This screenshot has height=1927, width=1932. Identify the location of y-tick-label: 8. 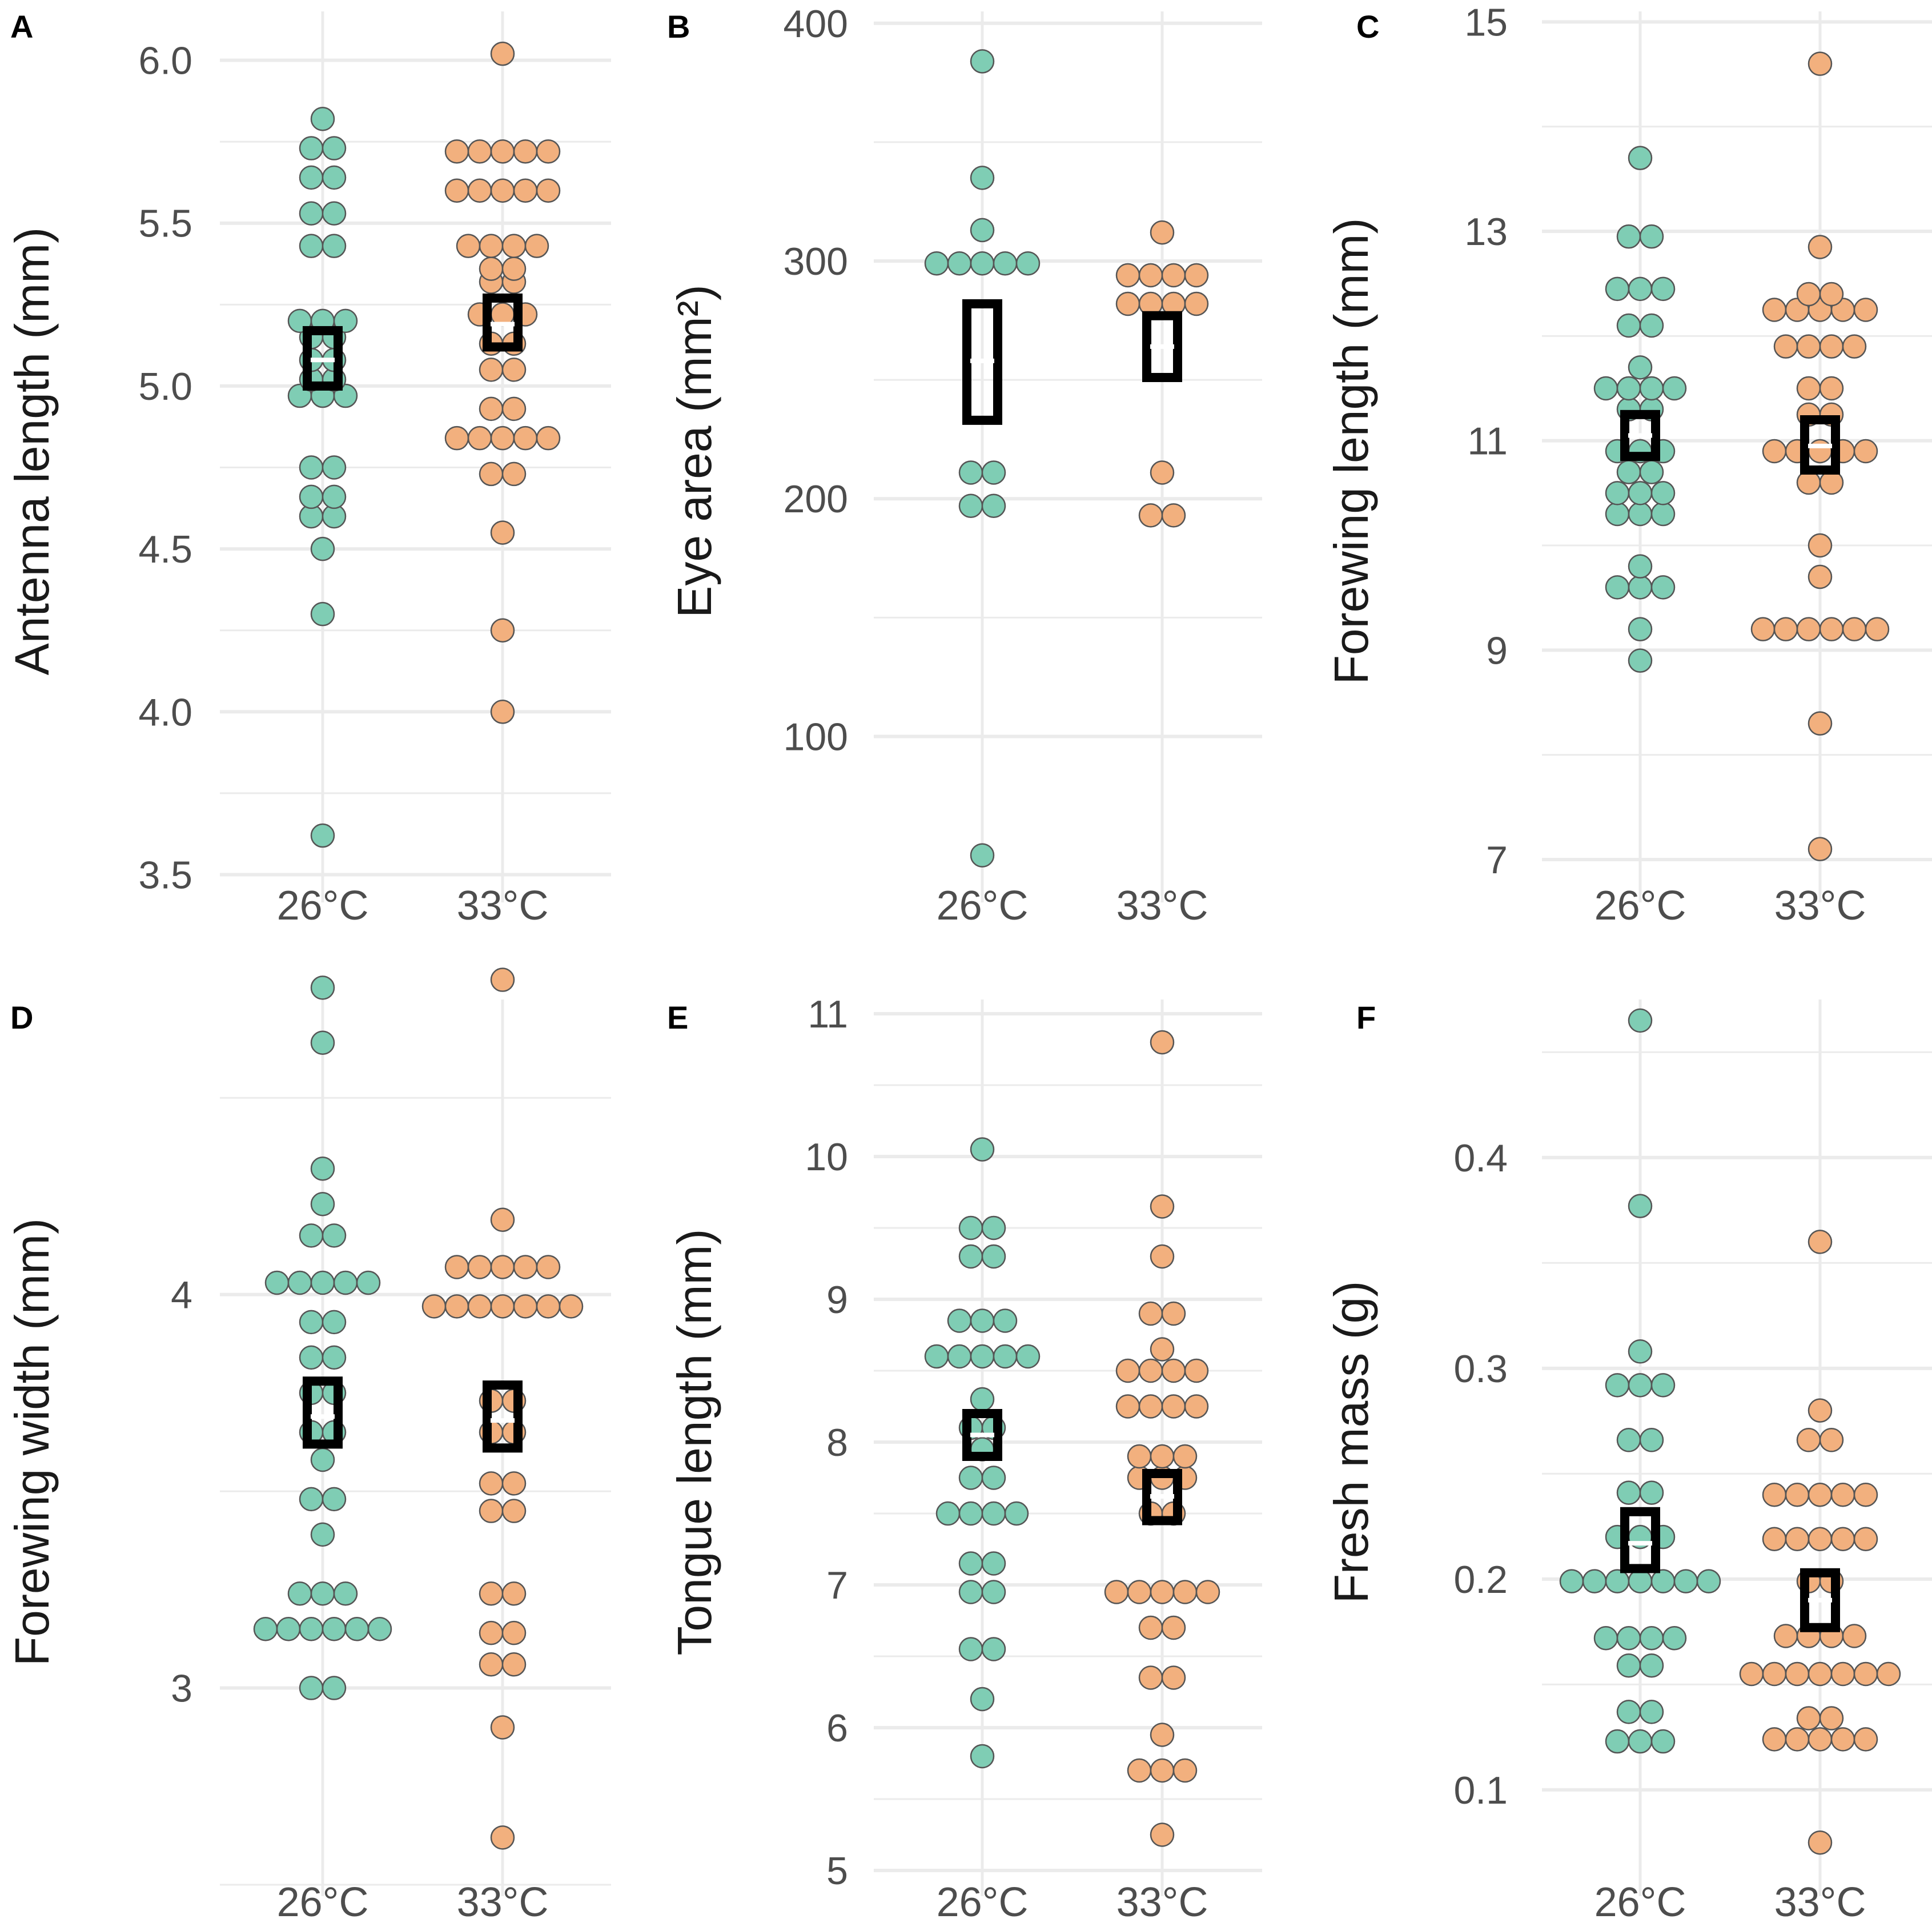
(837, 1442).